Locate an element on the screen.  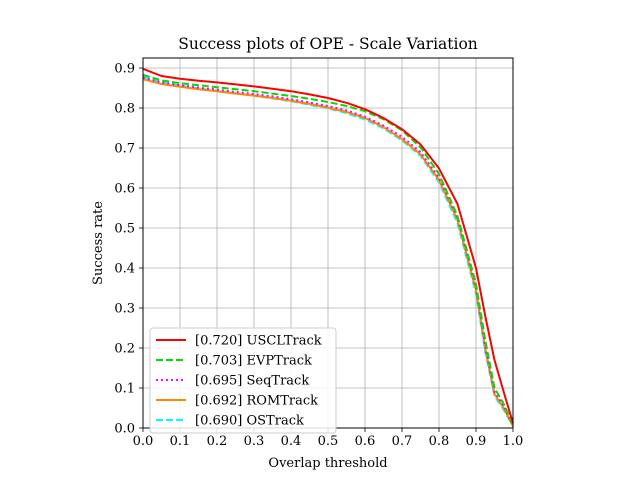
x-tick-label: 0.4 is located at coordinates (291, 441).